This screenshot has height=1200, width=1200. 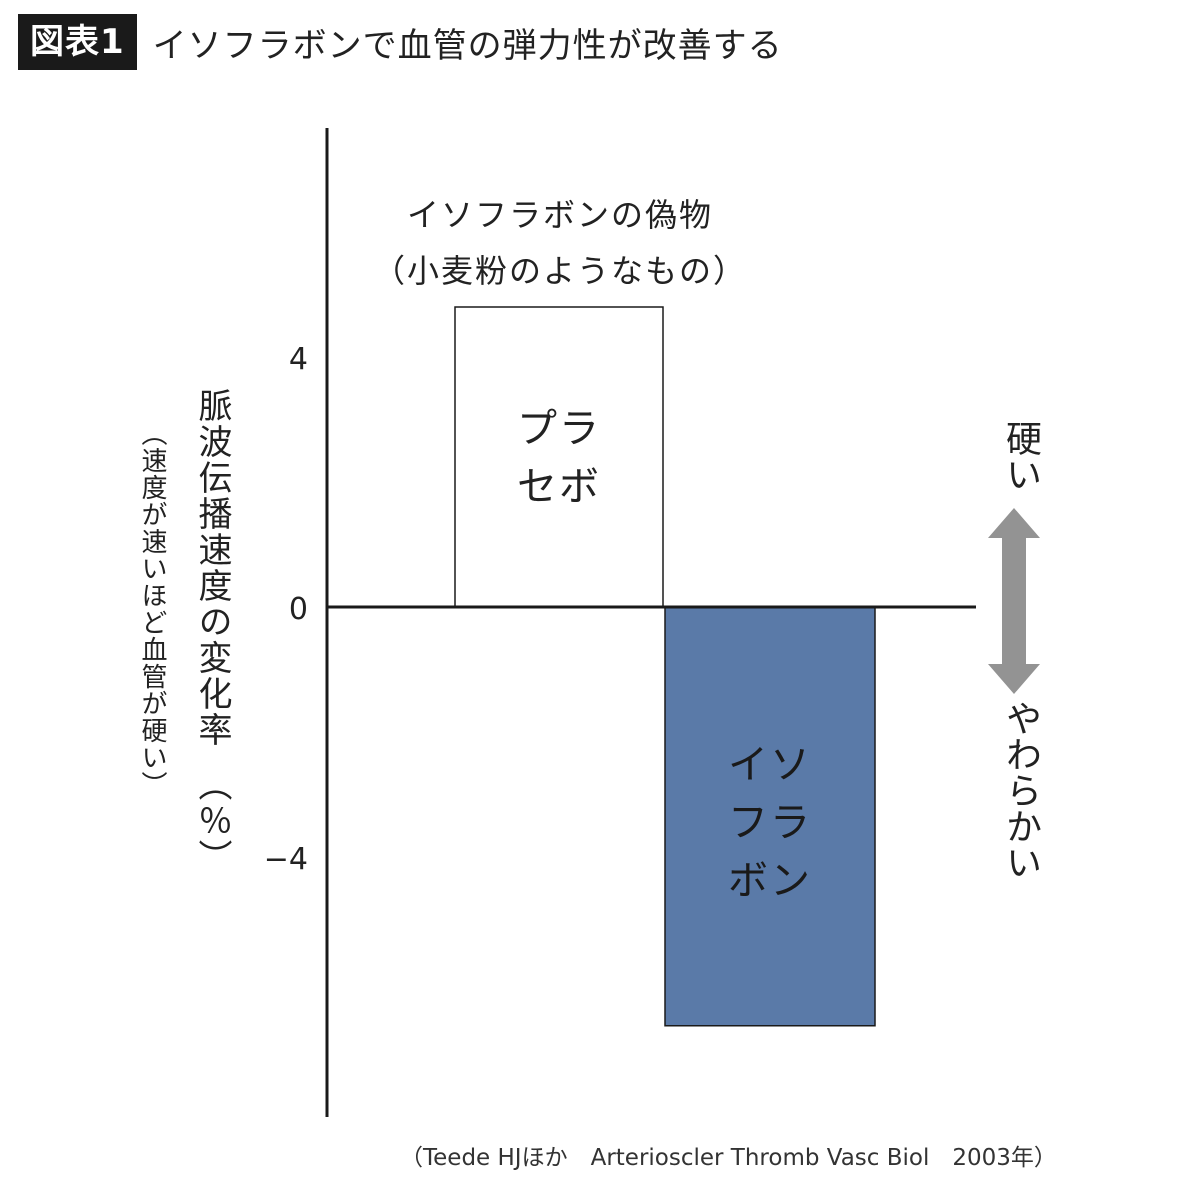 What do you see at coordinates (770, 823) in the screenshot?
I see `bar-label-isoflavone: イソ フラ ボン` at bounding box center [770, 823].